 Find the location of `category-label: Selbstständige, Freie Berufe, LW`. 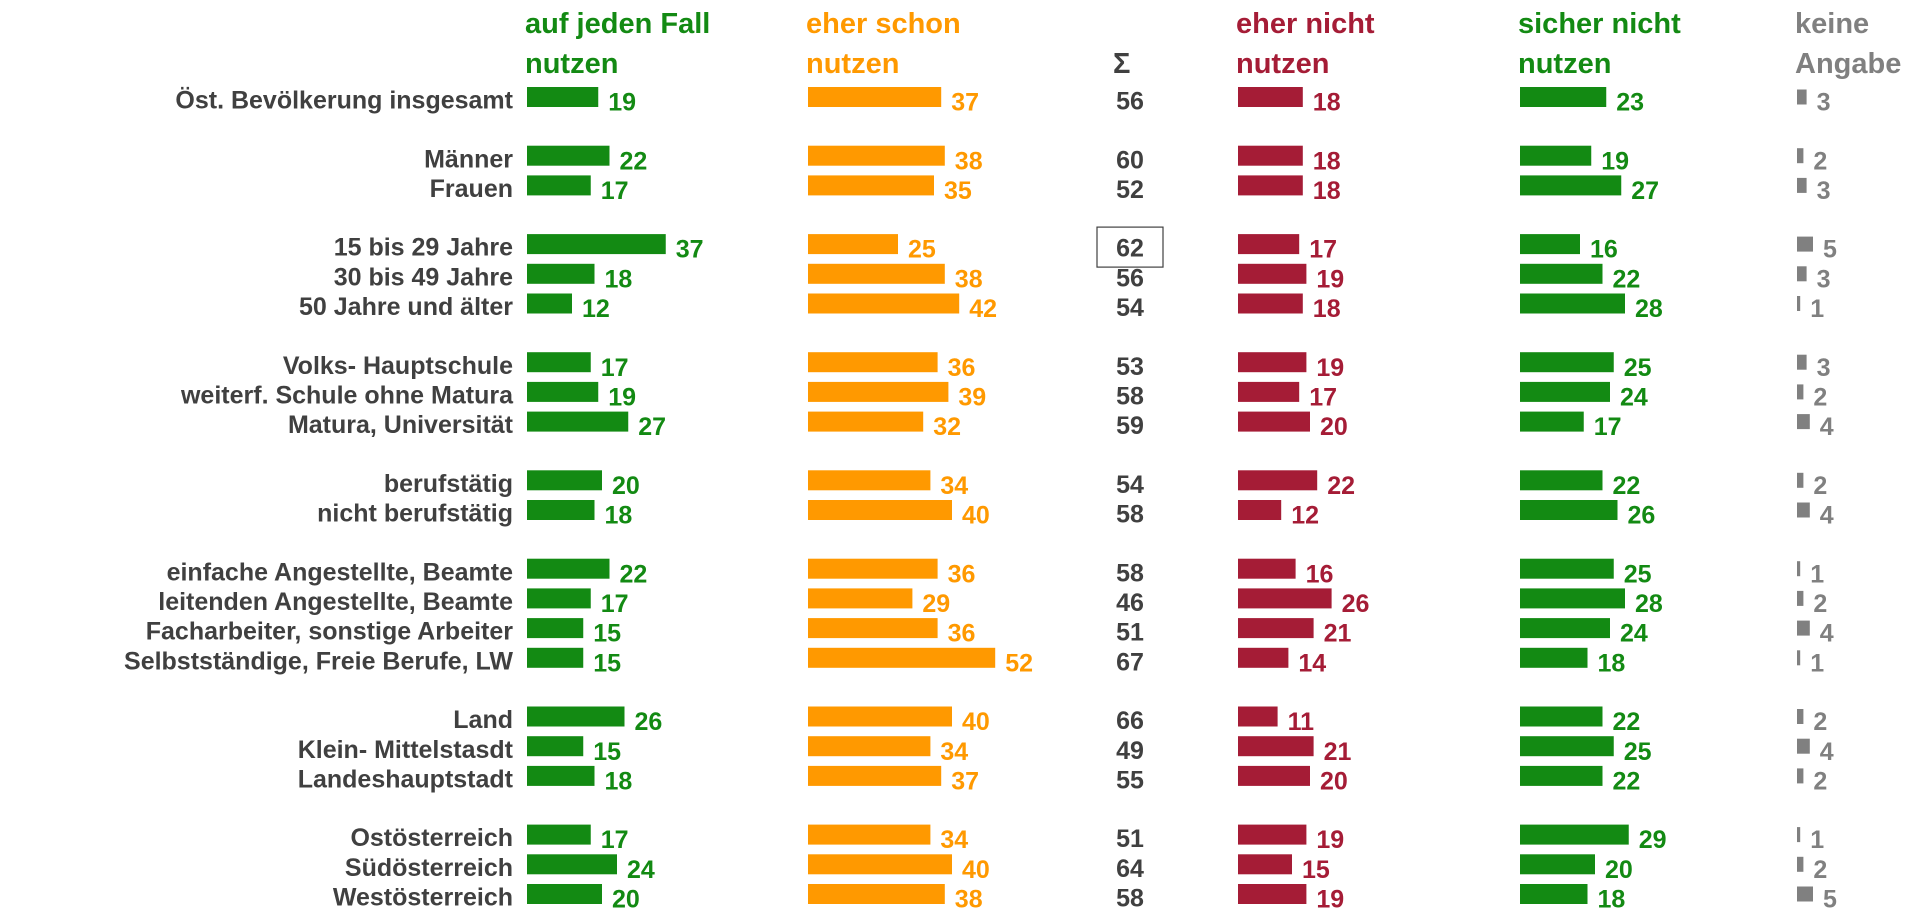

category-label: Selbstständige, Freie Berufe, LW is located at coordinates (318, 661).